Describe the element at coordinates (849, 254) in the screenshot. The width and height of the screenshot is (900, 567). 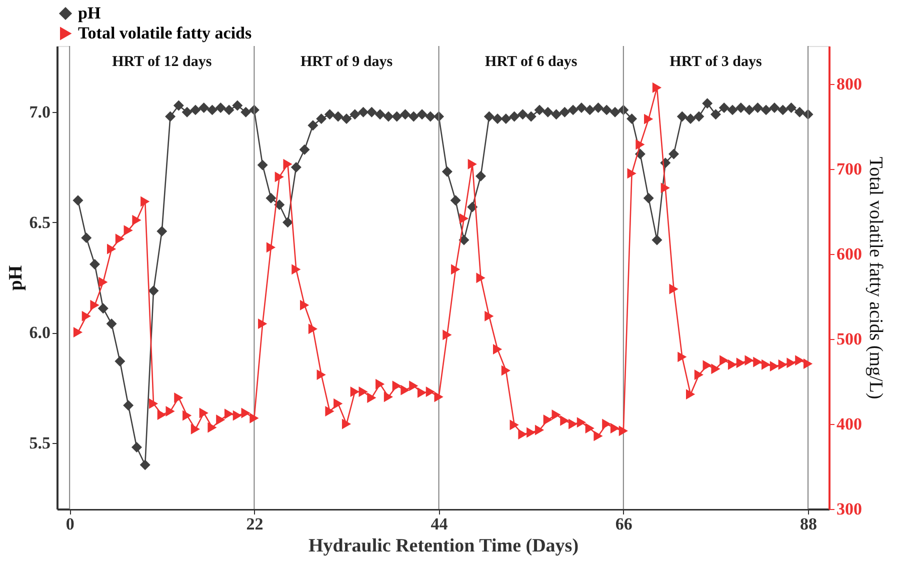
I see `y2-tick-label: 600` at that location.